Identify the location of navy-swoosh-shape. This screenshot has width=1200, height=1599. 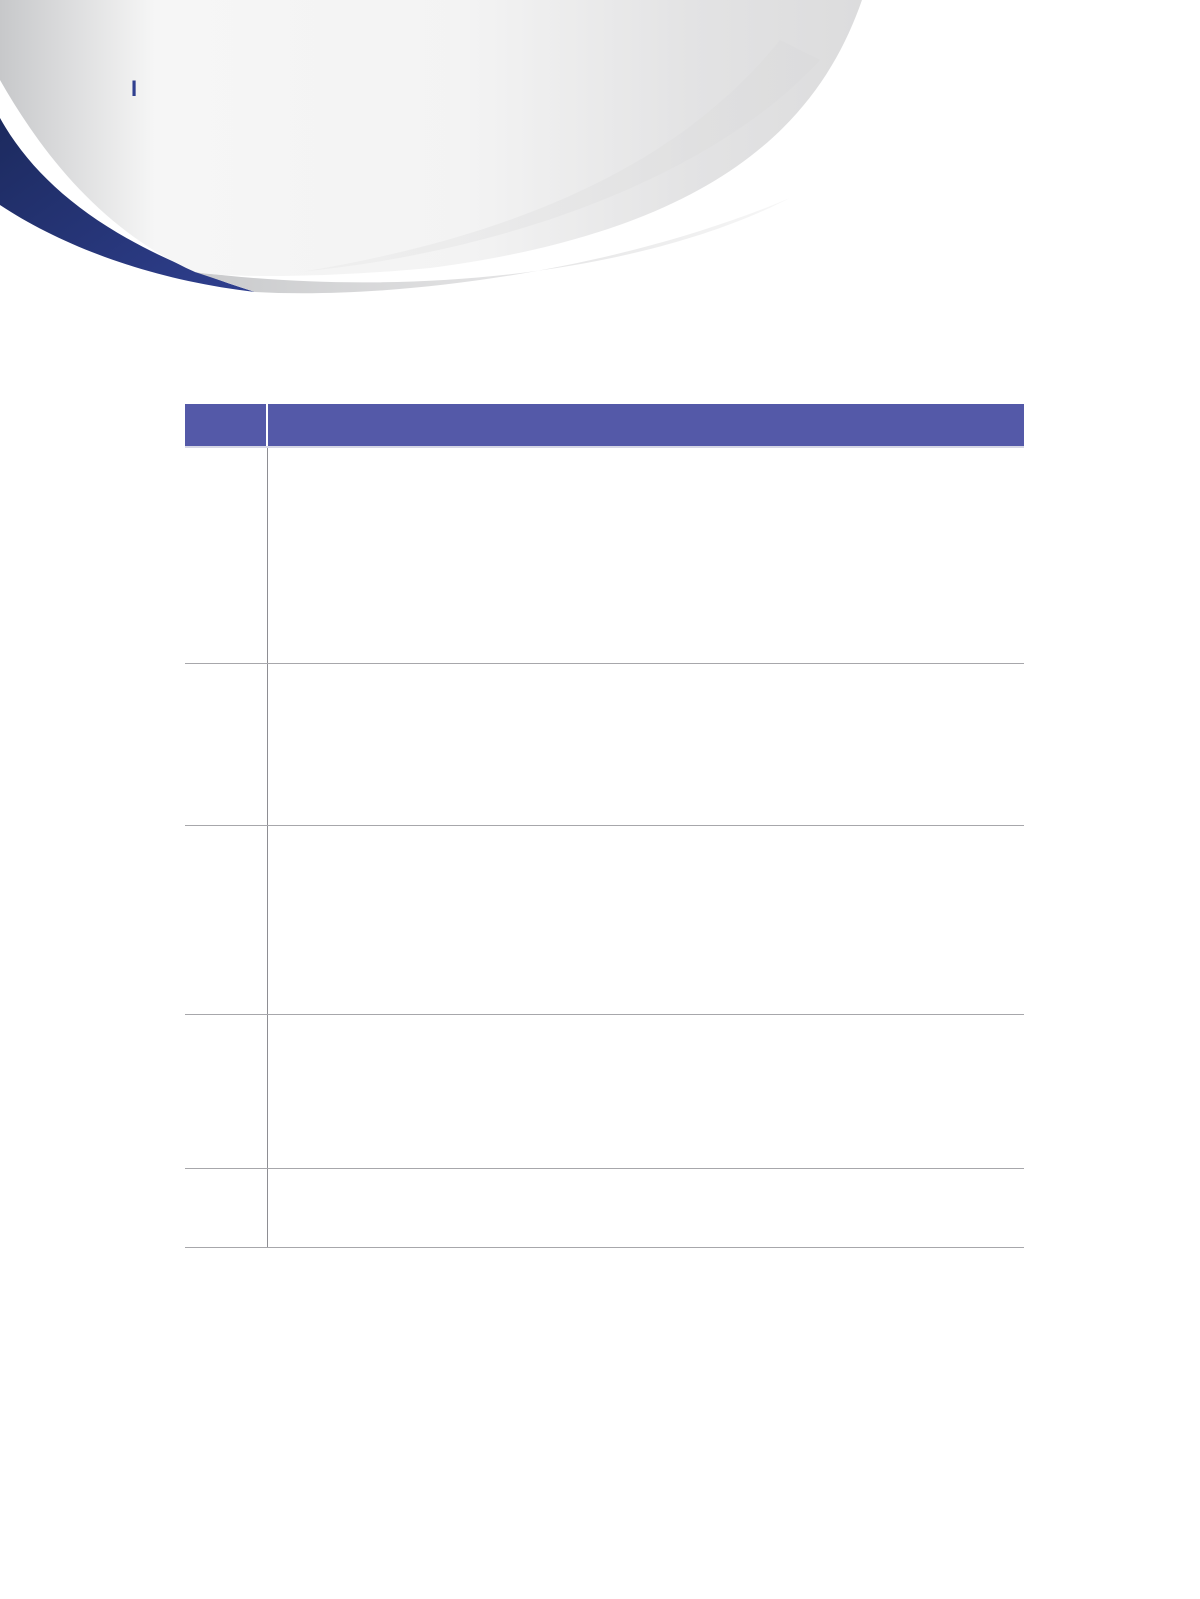
(127, 205).